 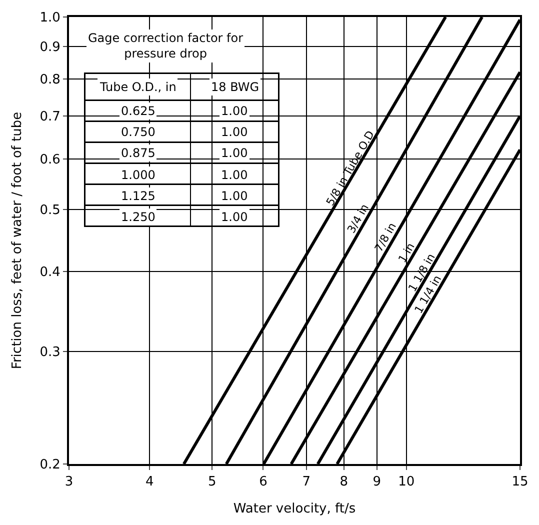 I want to click on x-axis-title: Water velocity, ft/s, so click(x=294, y=509).